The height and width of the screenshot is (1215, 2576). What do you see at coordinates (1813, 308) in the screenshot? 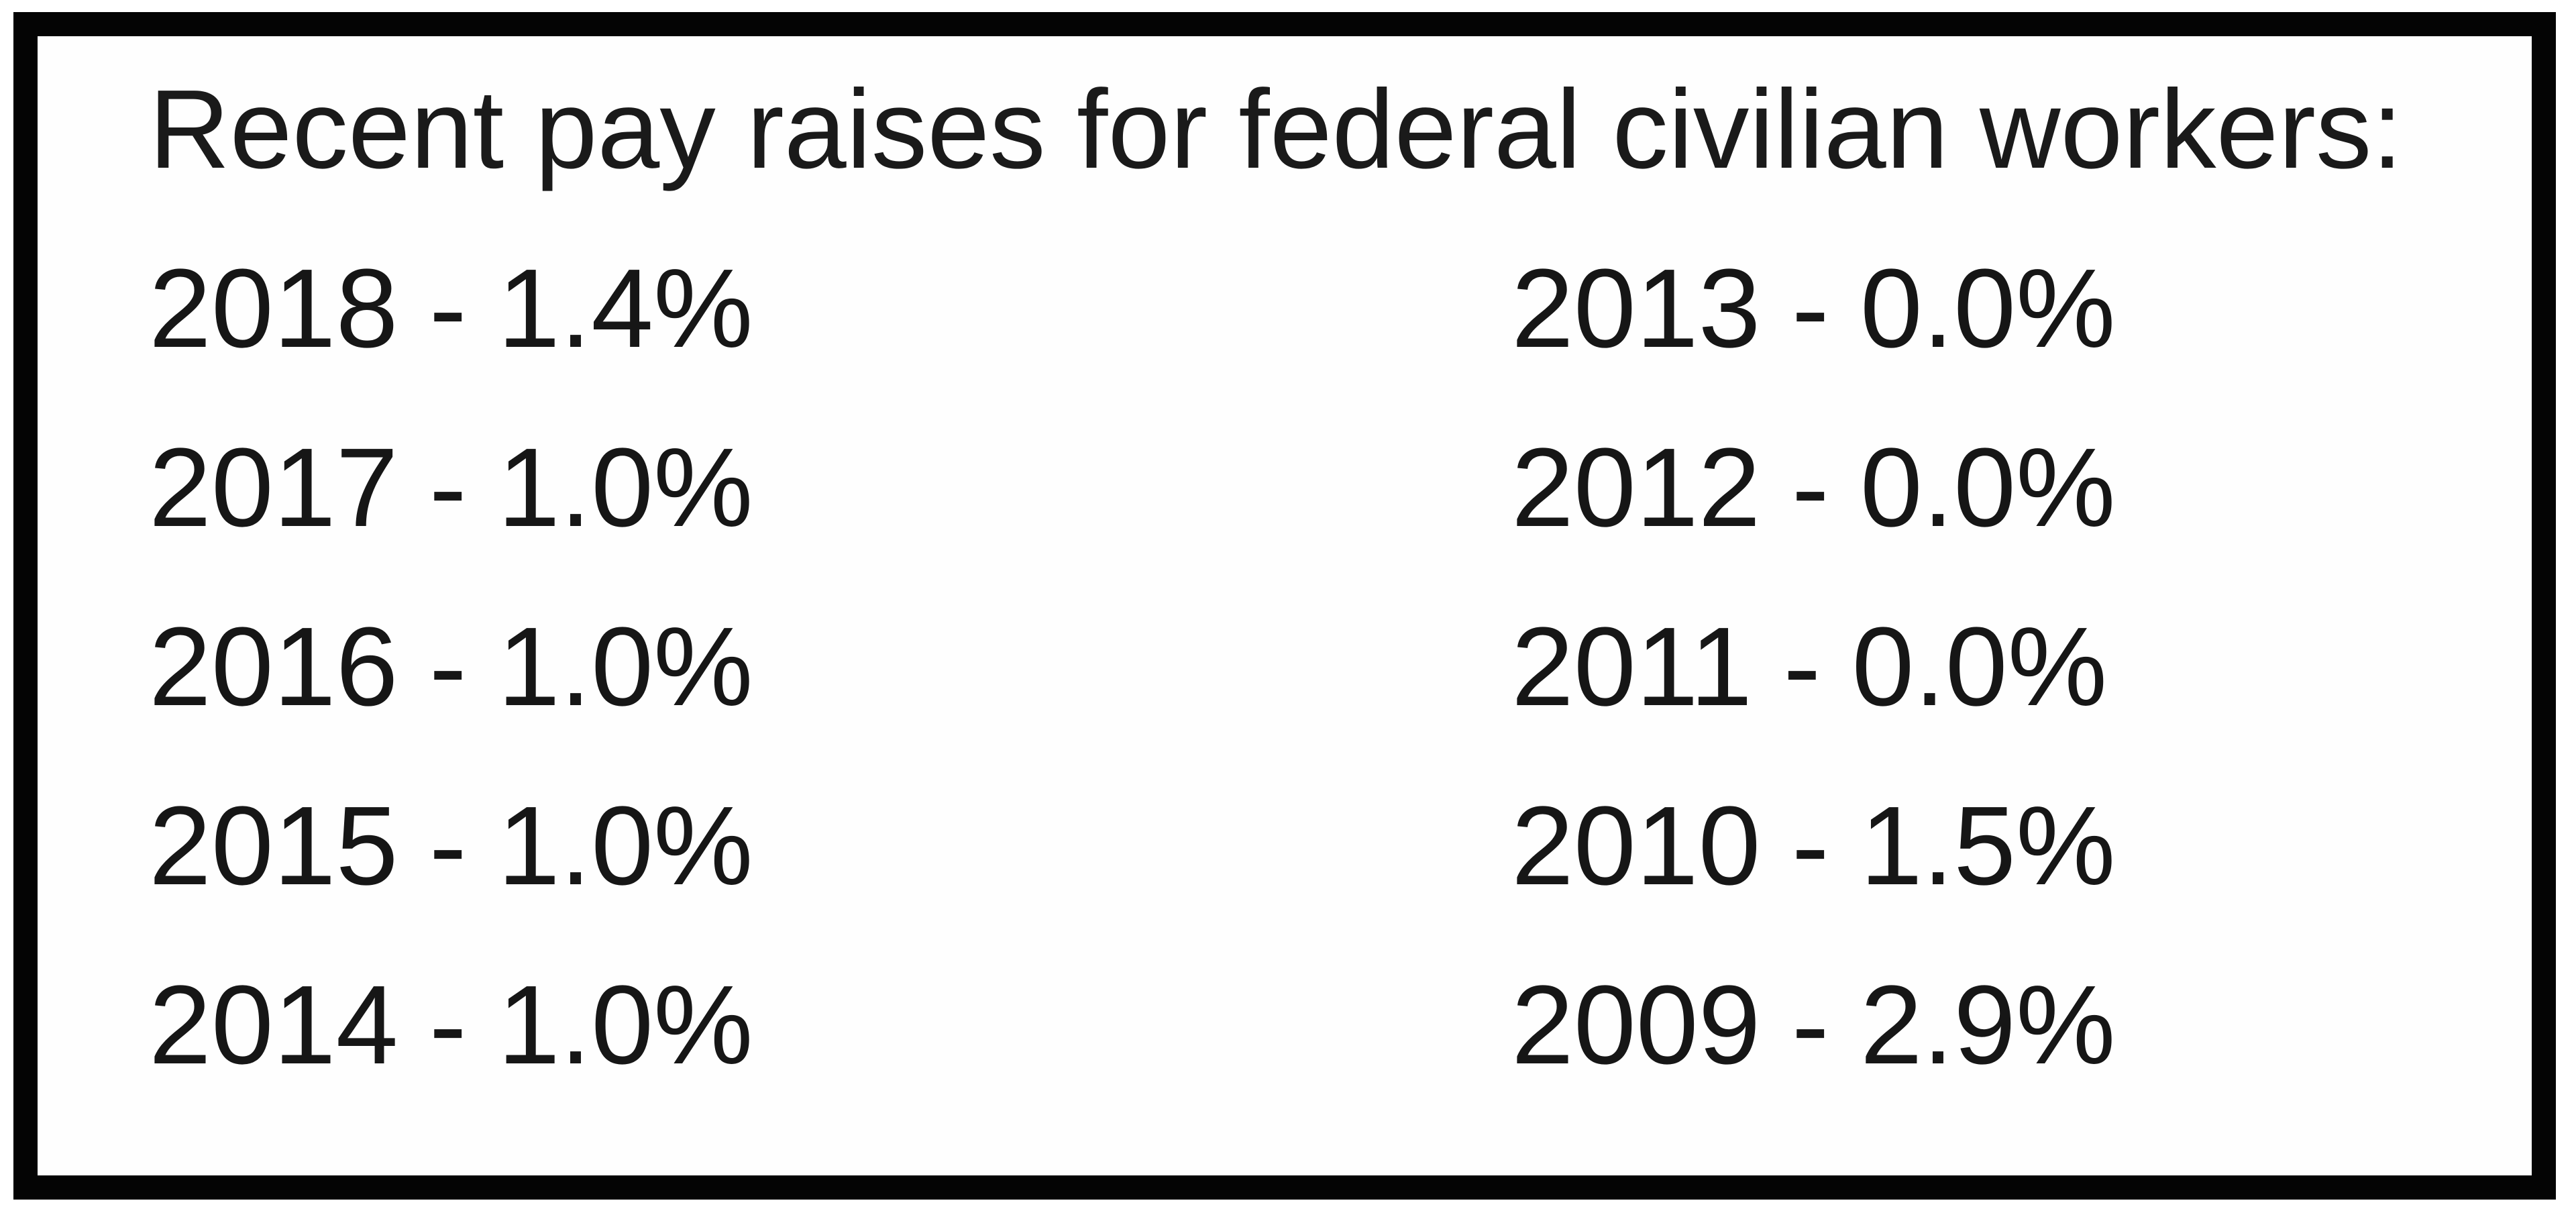
I see `pay-raise-entry-2013: 2013 - 0.0%` at bounding box center [1813, 308].